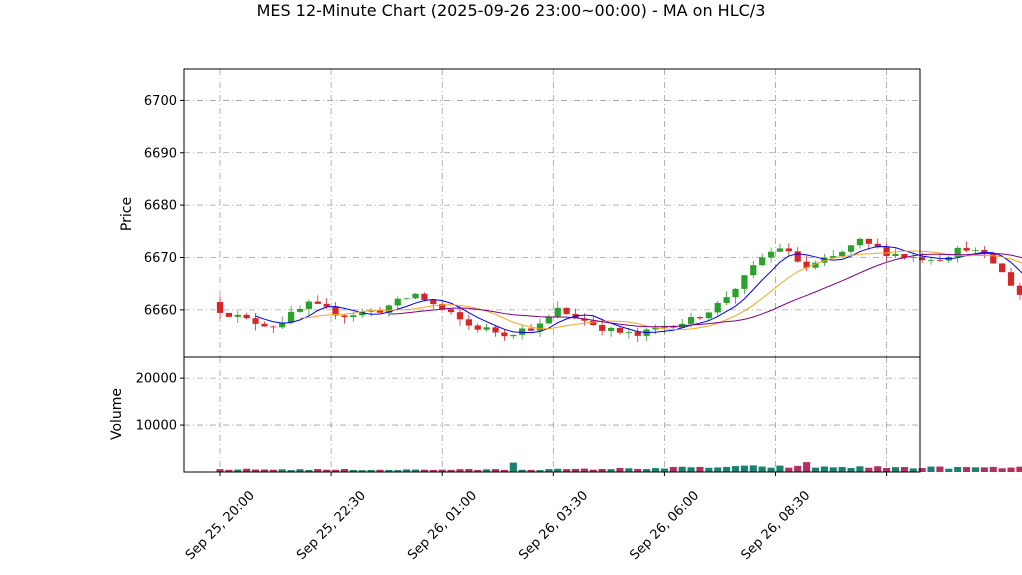 This screenshot has height=575, width=1022. I want to click on price-tick-label: 6660, so click(160, 310).